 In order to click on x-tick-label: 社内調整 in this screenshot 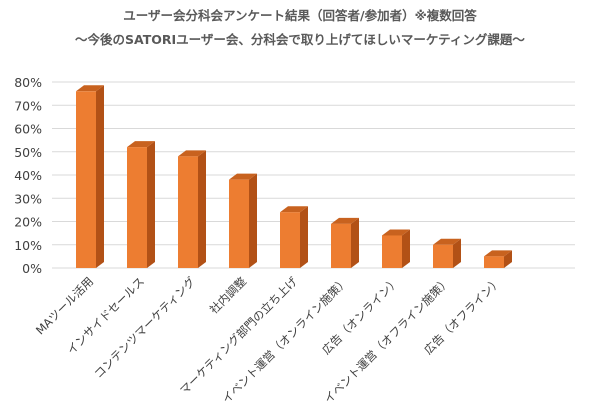, I will do `click(228, 295)`.